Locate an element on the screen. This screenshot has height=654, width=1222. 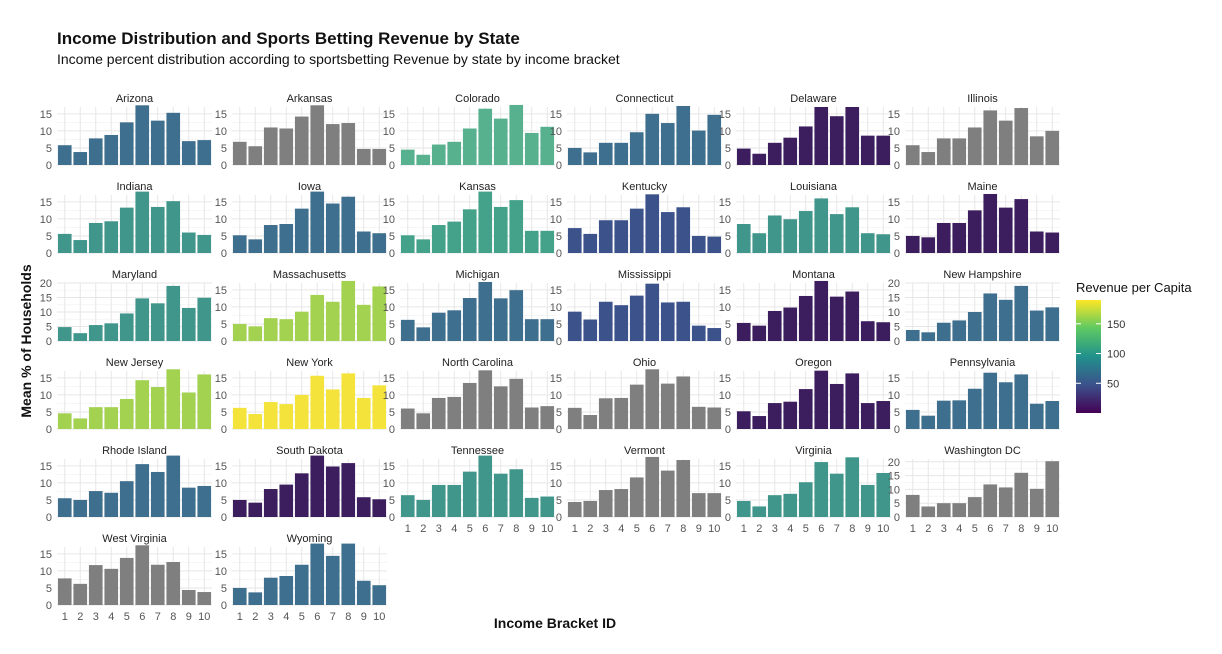
panel-connecticut: Connecticut 0 5 10 15 is located at coordinates (636, 132).